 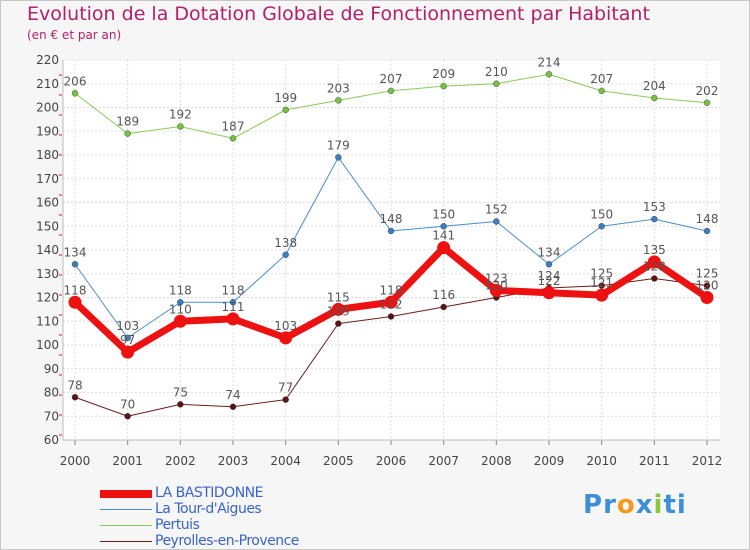 I want to click on logo-letter: x, so click(x=644, y=505).